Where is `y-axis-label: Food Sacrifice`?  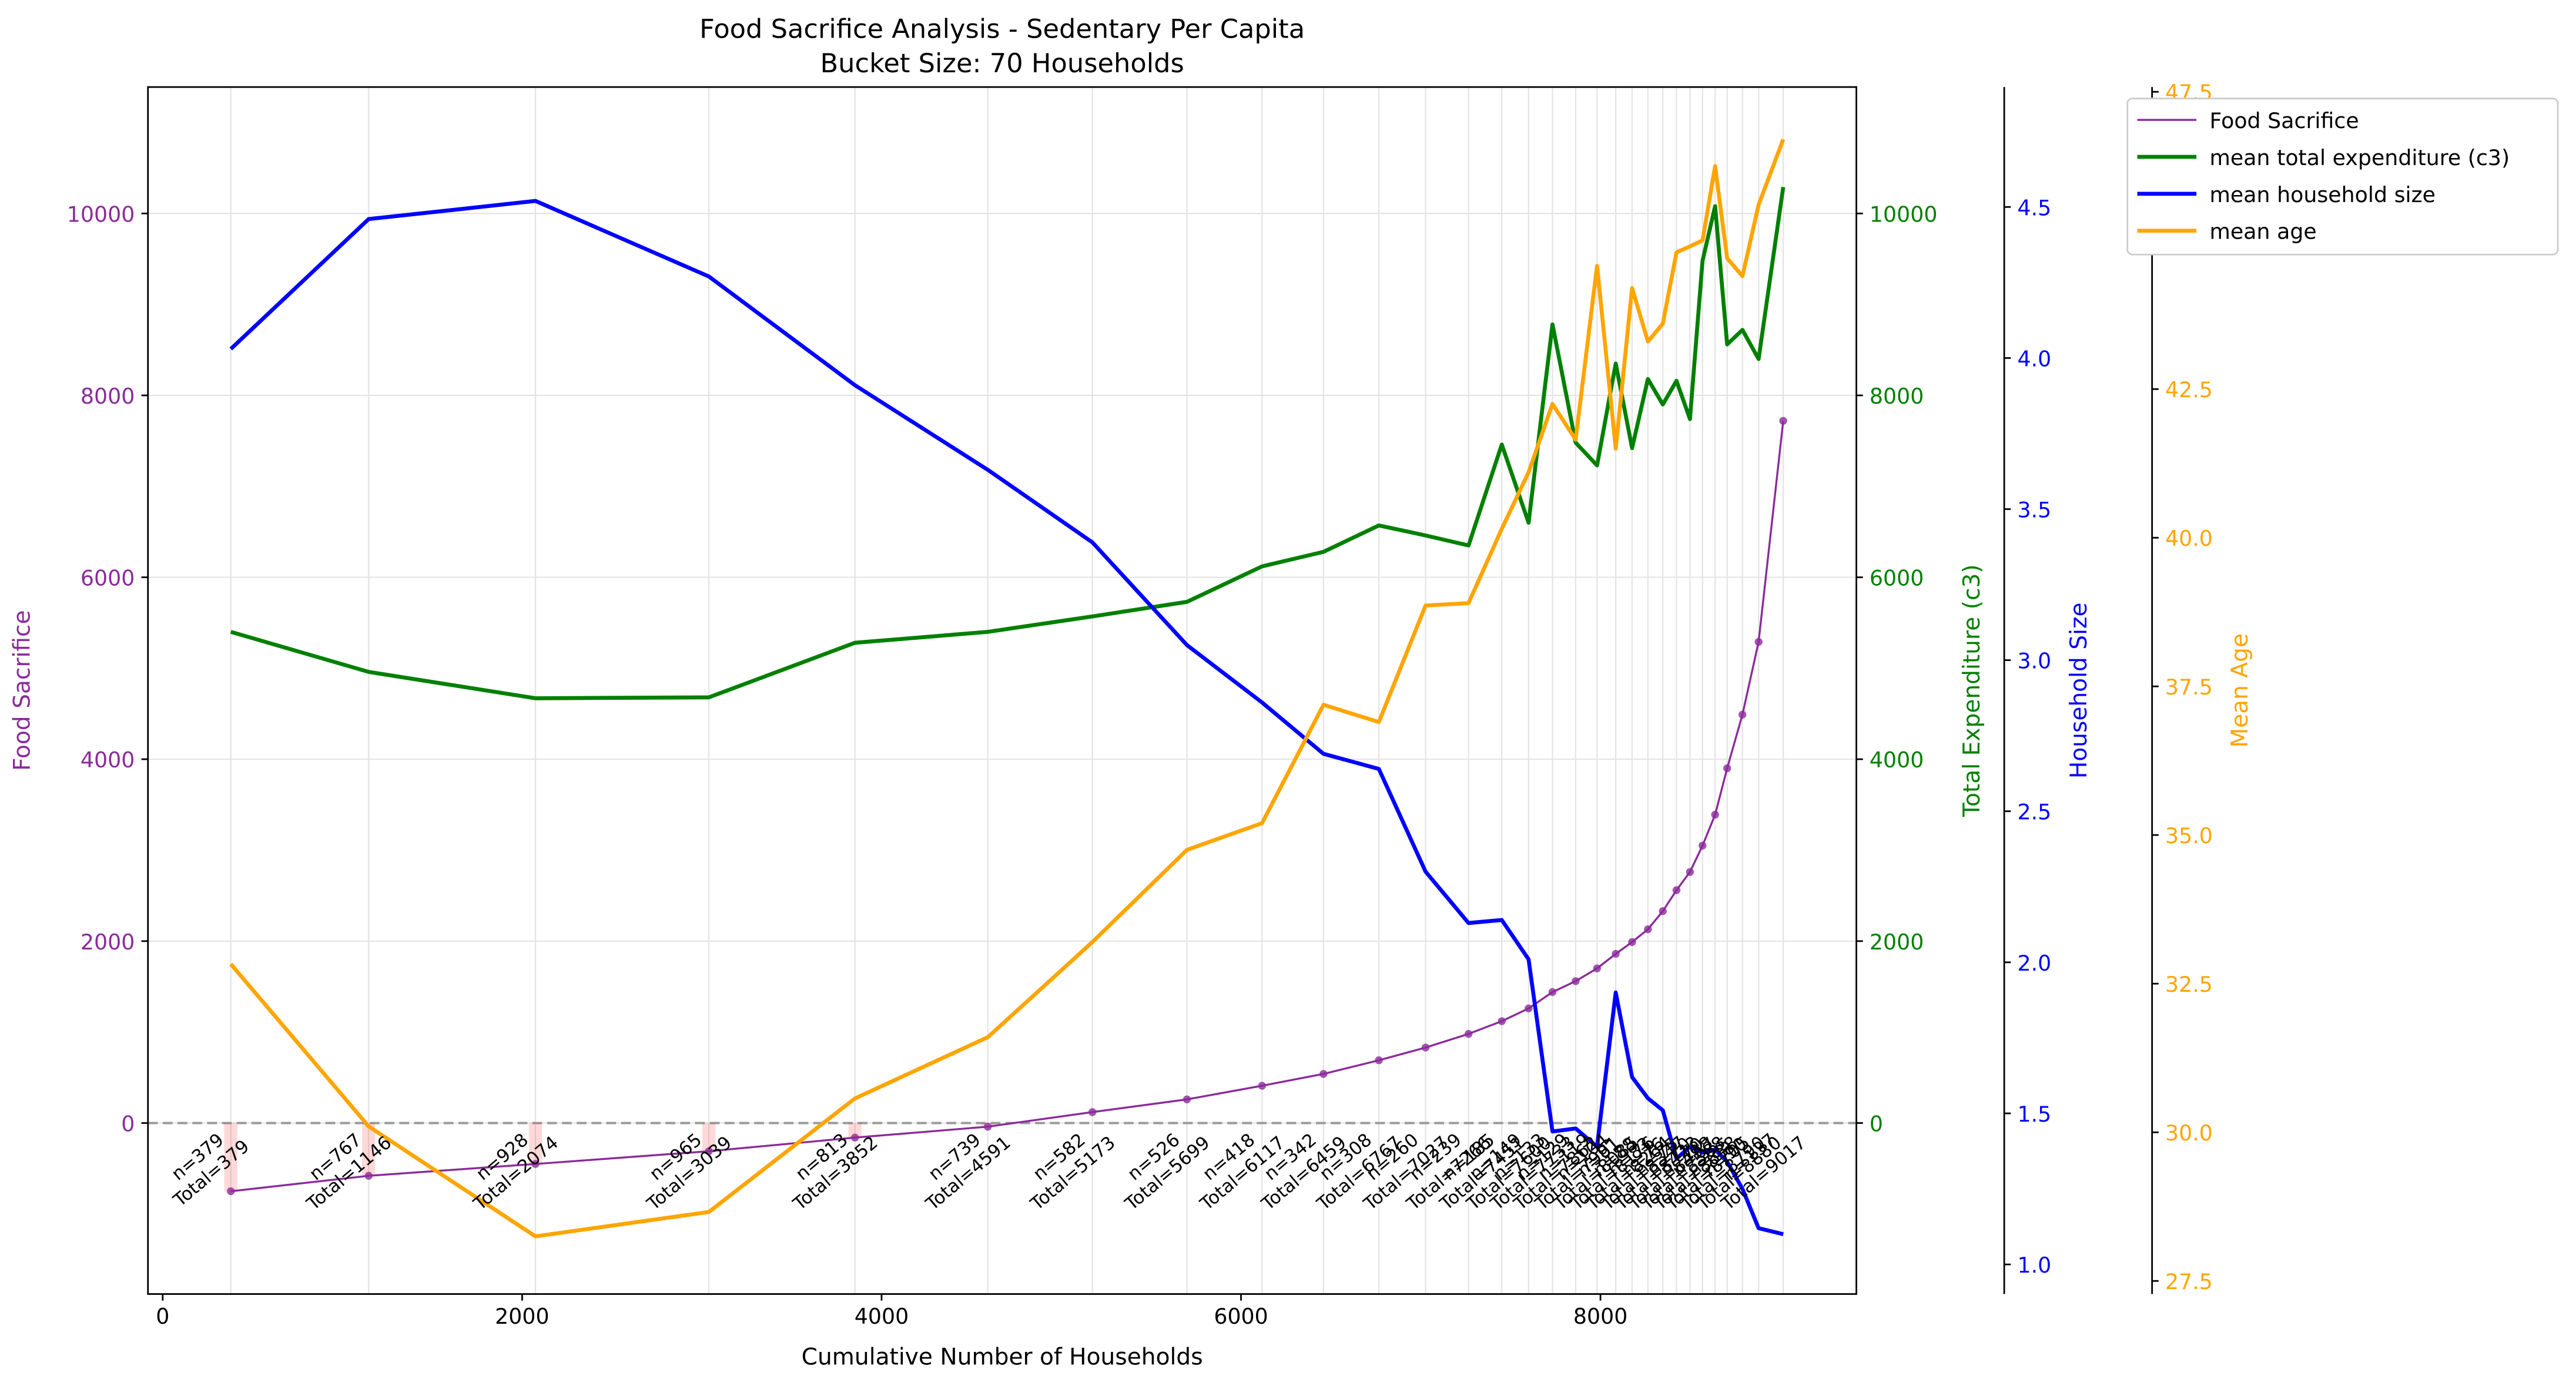
y-axis-label: Food Sacrifice is located at coordinates (22, 690).